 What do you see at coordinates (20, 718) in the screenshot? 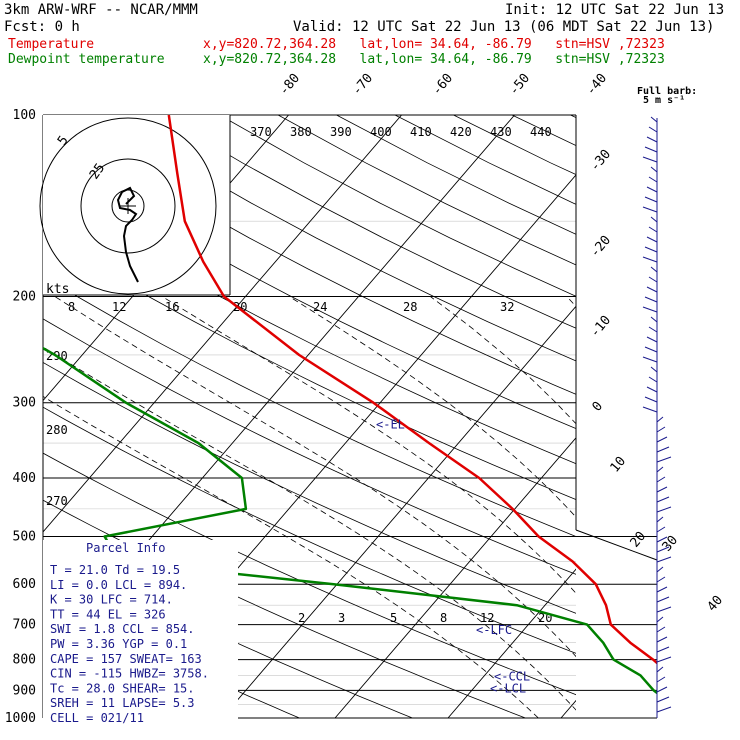
I see `pressure-label-1000: 1000` at bounding box center [20, 718].